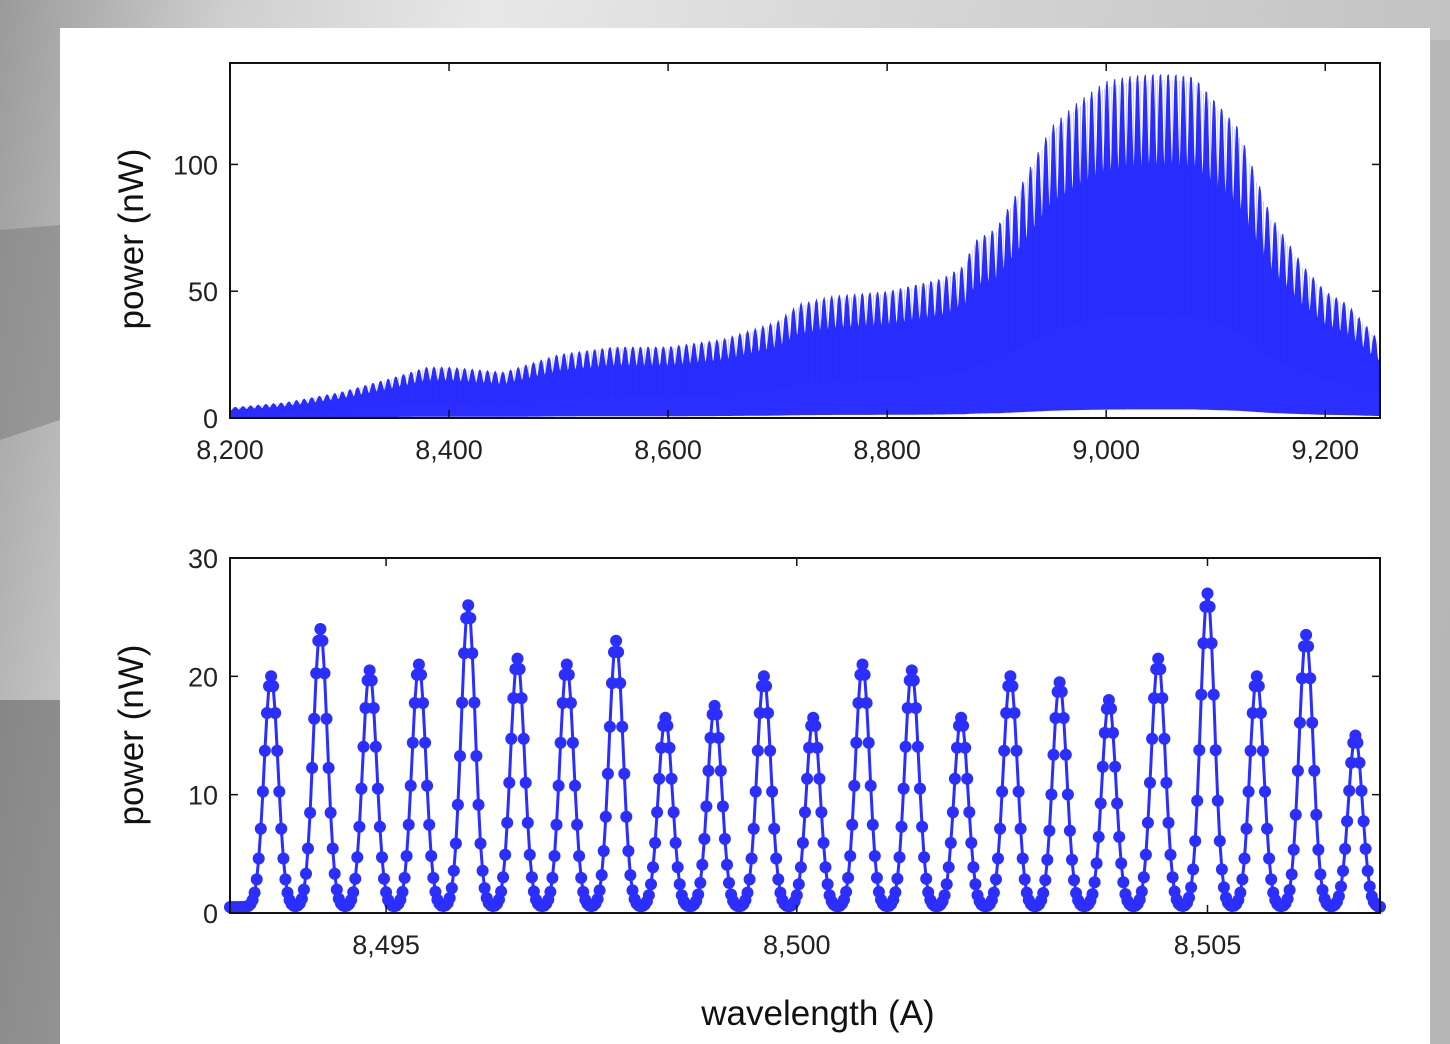 The width and height of the screenshot is (1450, 1044). What do you see at coordinates (386, 945) in the screenshot?
I see `bottom-plot-x-tick-label: 8,495` at bounding box center [386, 945].